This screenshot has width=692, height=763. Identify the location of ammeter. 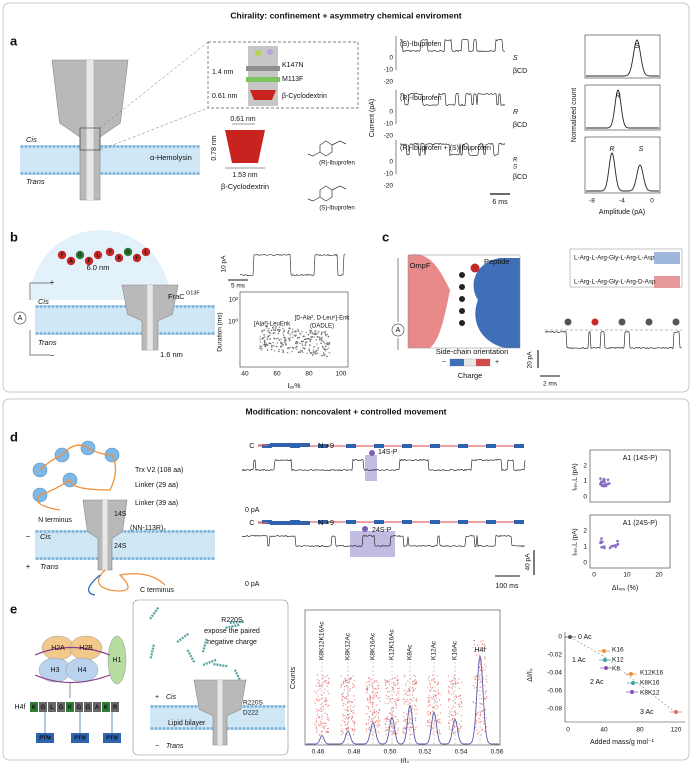
(398, 330).